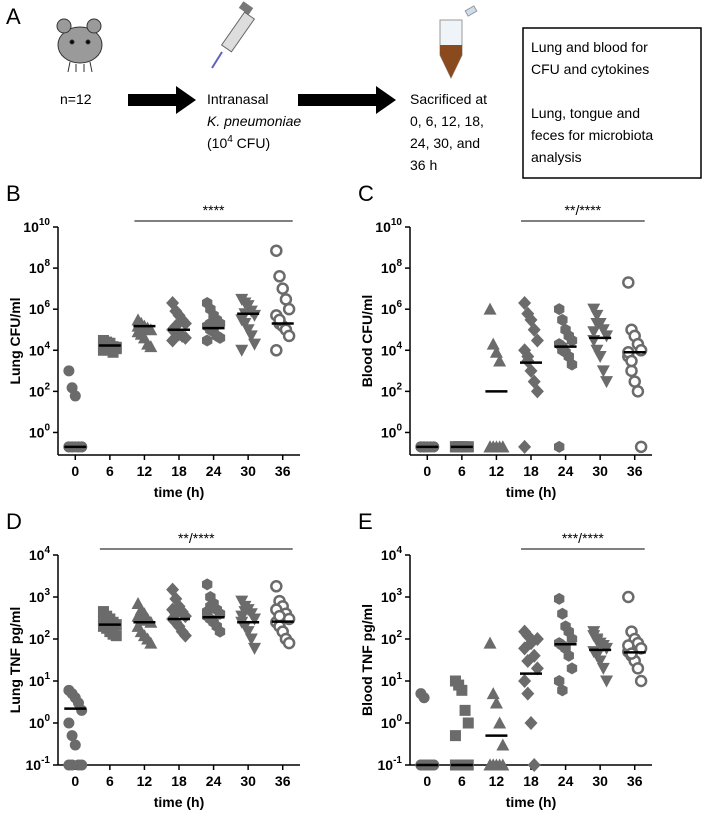 The image size is (708, 834). I want to click on y-tick-label: 10⁶, so click(392, 308).